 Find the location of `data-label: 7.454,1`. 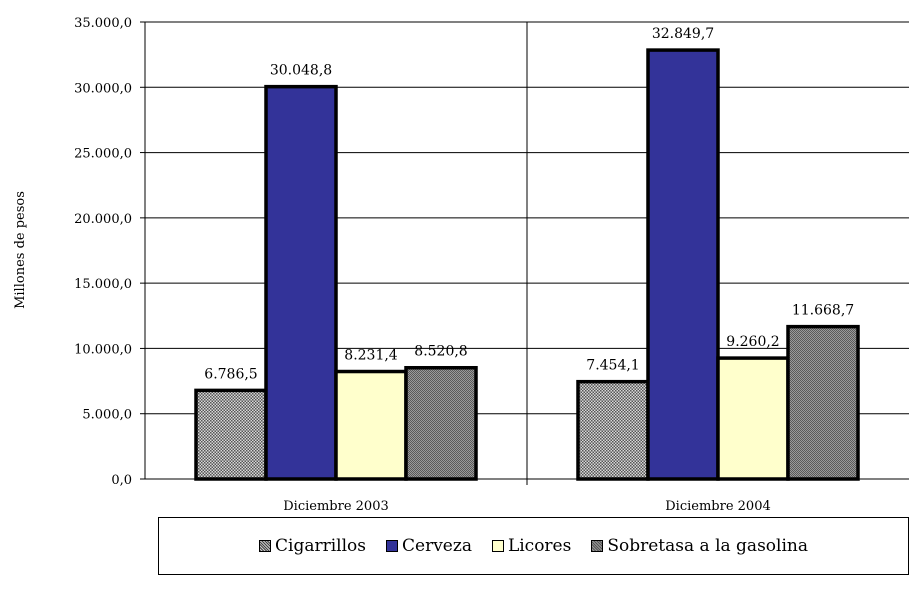

data-label: 7.454,1 is located at coordinates (612, 366).